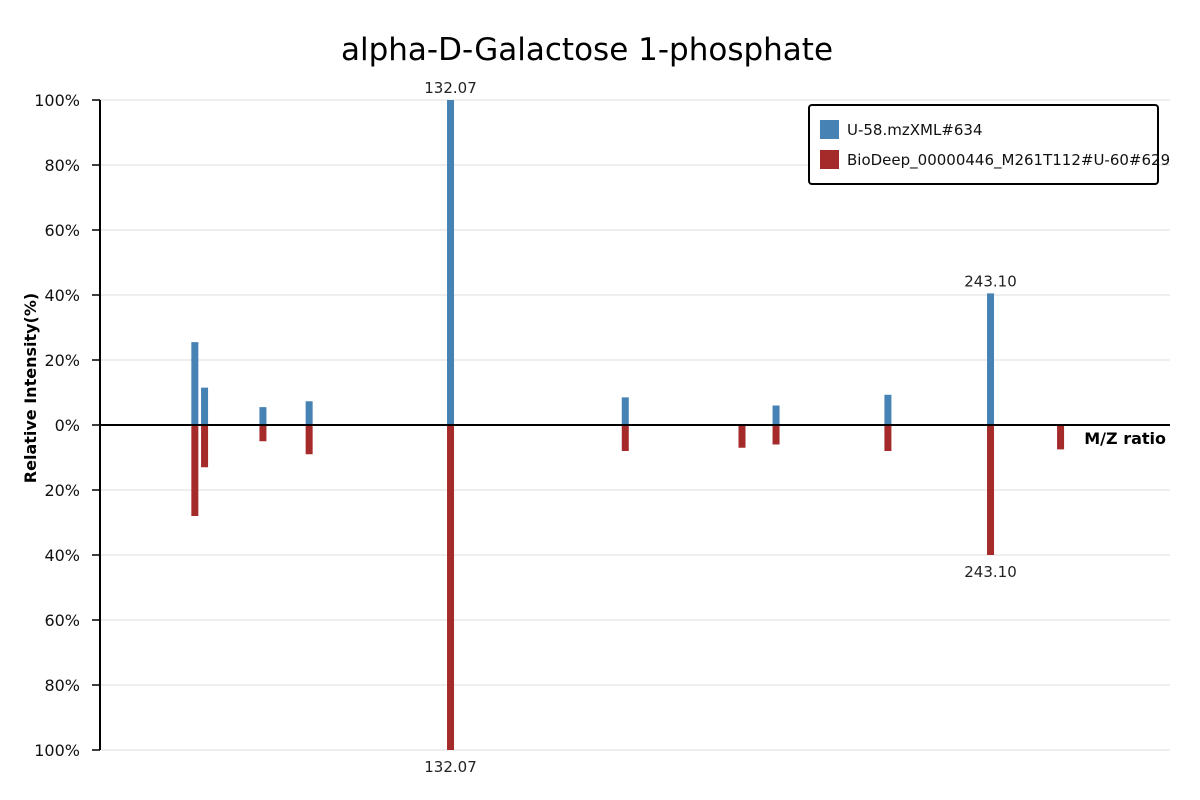  What do you see at coordinates (30, 388) in the screenshot?
I see `y-axis-label: Relative Intensity(%)` at bounding box center [30, 388].